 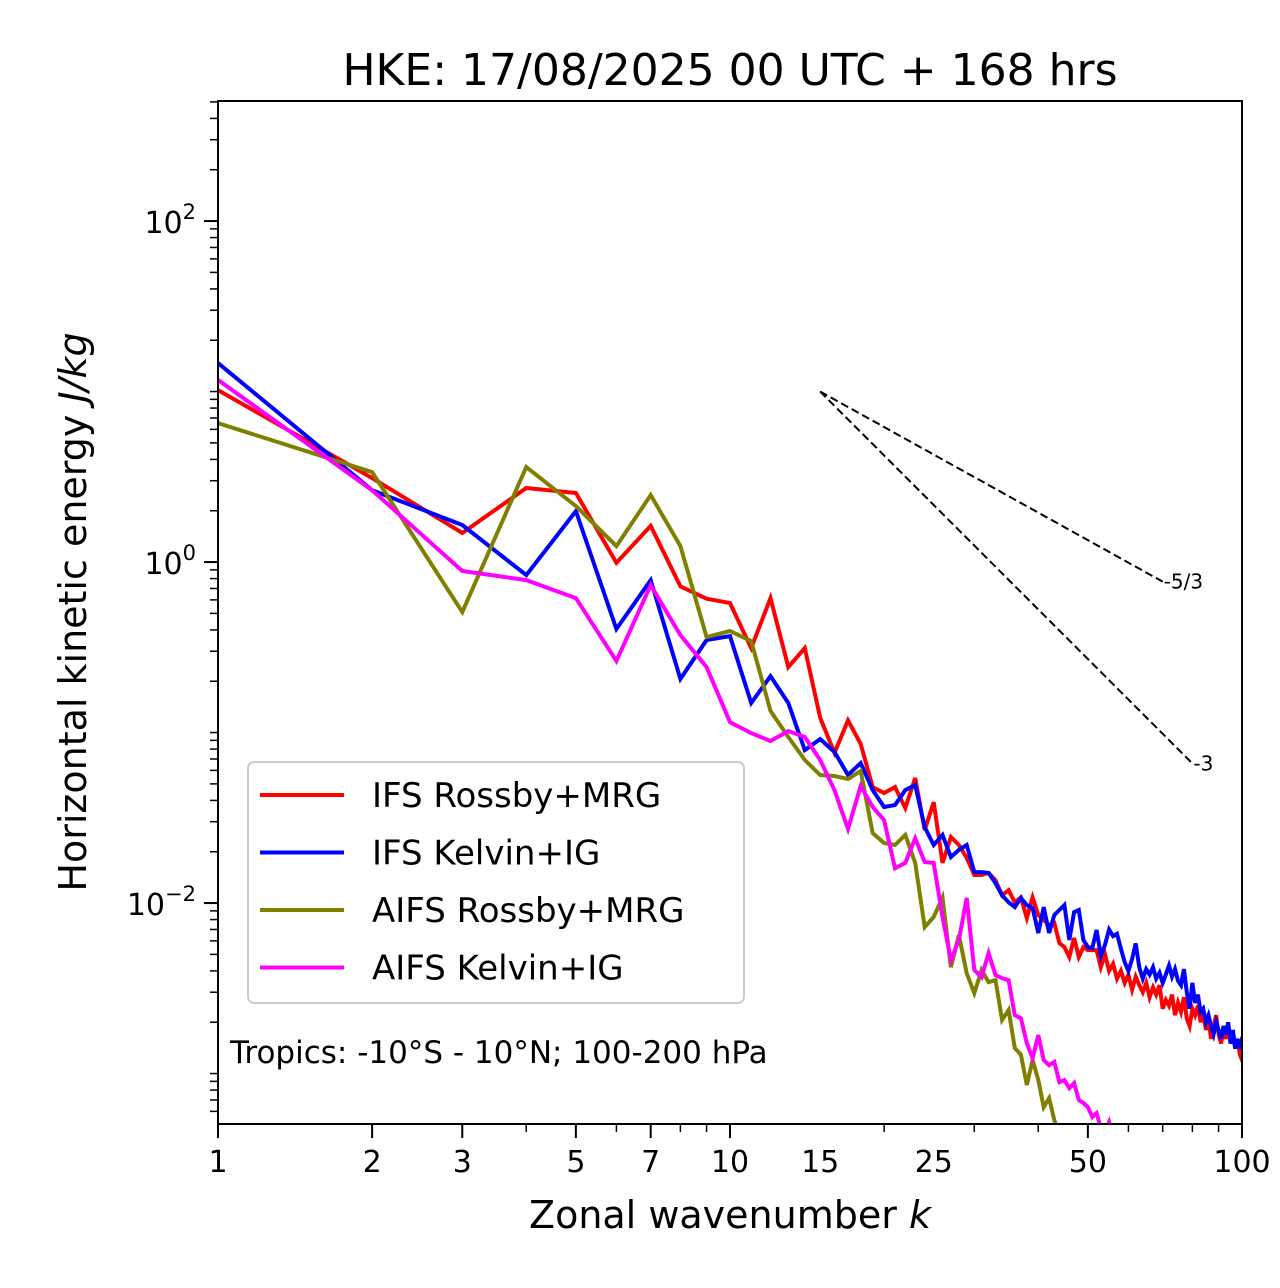 I want to click on y-axis-label-units: J/kg, so click(x=73, y=370).